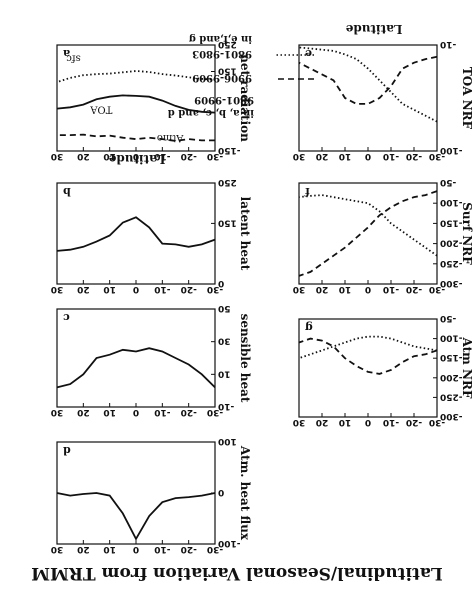 The width and height of the screenshot is (474, 594). Describe the element at coordinates (224, 99) in the screenshot. I see `legend-entry-label-solid: 9801-9909` at that location.